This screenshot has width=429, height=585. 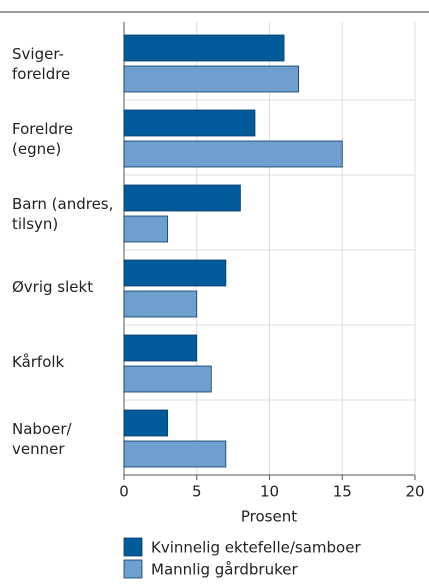 What do you see at coordinates (41, 64) in the screenshot?
I see `category-label: Sviger-foreldre` at bounding box center [41, 64].